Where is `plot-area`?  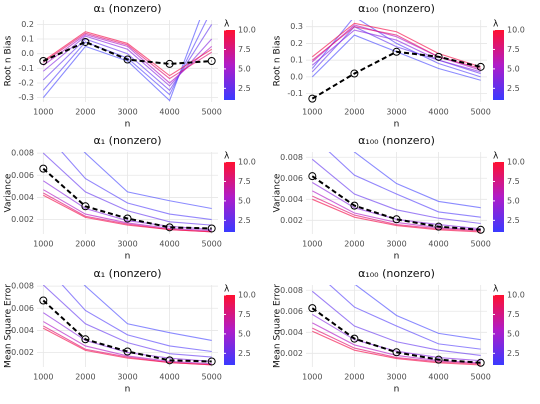
plot-area is located at coordinates (127, 61).